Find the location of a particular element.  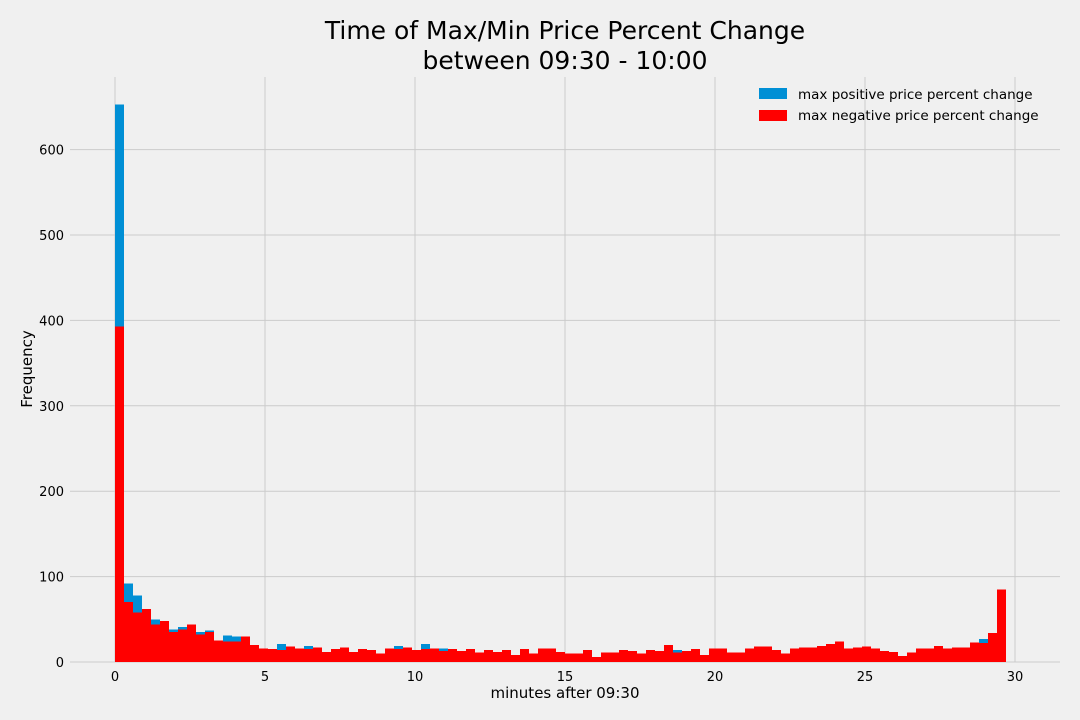

legend-label-negative: max negative price percent change is located at coordinates (918, 116).